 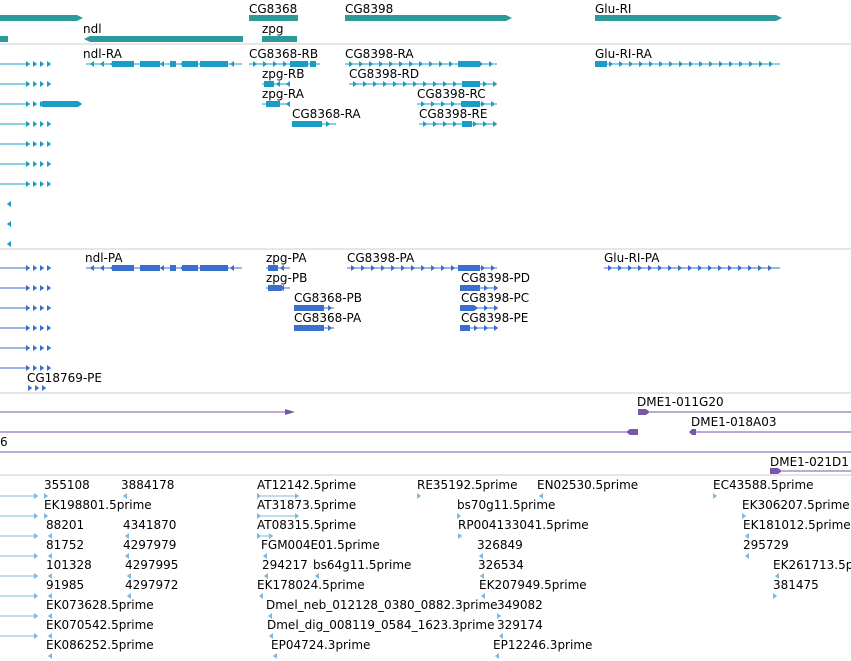 What do you see at coordinates (98, 505) in the screenshot?
I see `est-label: EK198801.5prime` at bounding box center [98, 505].